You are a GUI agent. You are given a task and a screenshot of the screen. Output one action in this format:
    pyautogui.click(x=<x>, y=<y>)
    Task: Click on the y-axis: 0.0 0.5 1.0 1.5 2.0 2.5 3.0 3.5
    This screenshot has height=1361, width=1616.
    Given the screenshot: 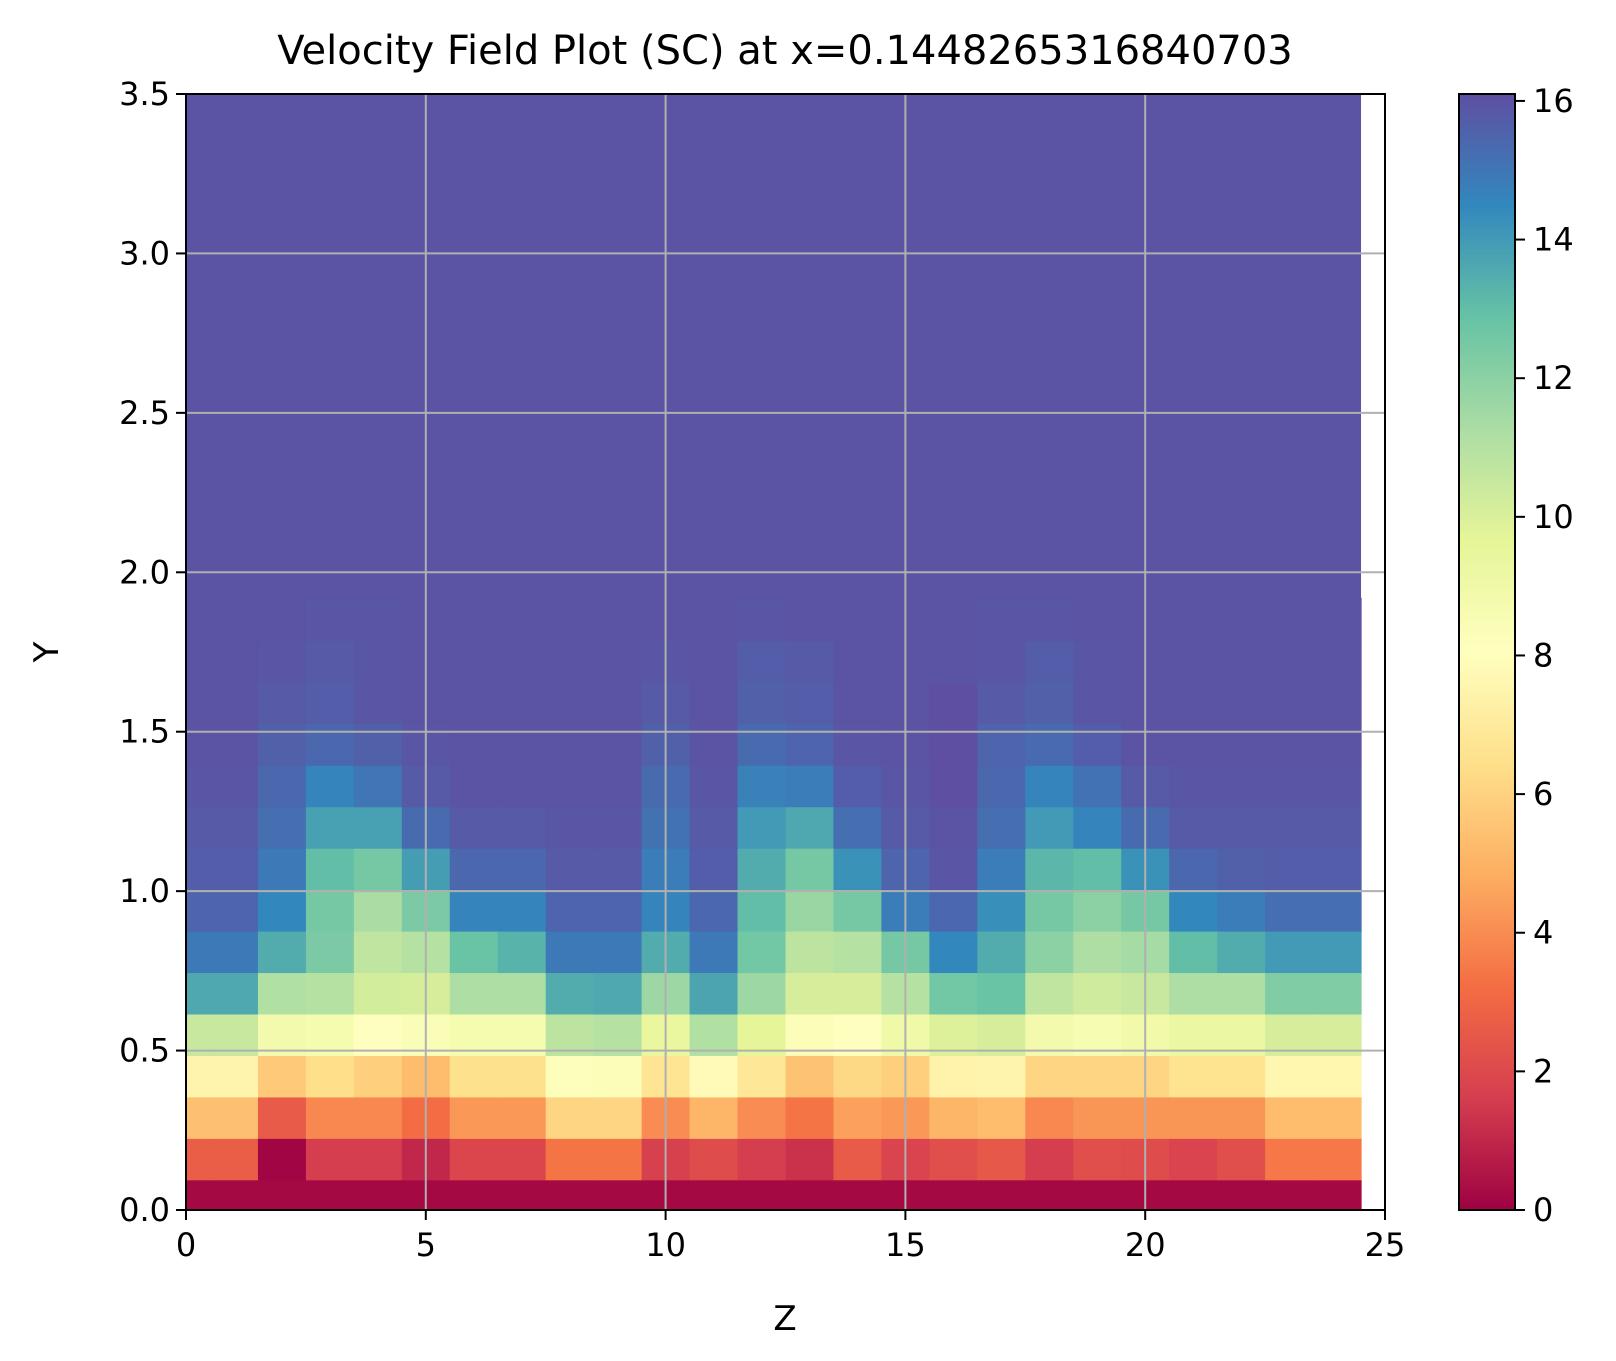 What is the action you would take?
    pyautogui.click(x=152, y=652)
    